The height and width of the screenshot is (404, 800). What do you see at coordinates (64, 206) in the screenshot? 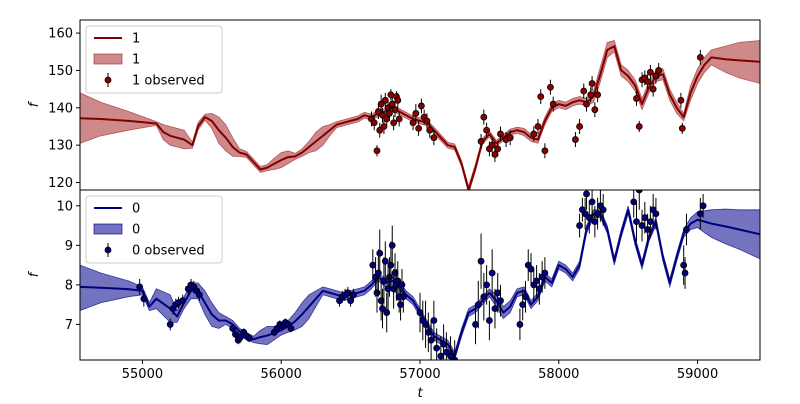
I see `y-tick-label: 10` at bounding box center [64, 206].